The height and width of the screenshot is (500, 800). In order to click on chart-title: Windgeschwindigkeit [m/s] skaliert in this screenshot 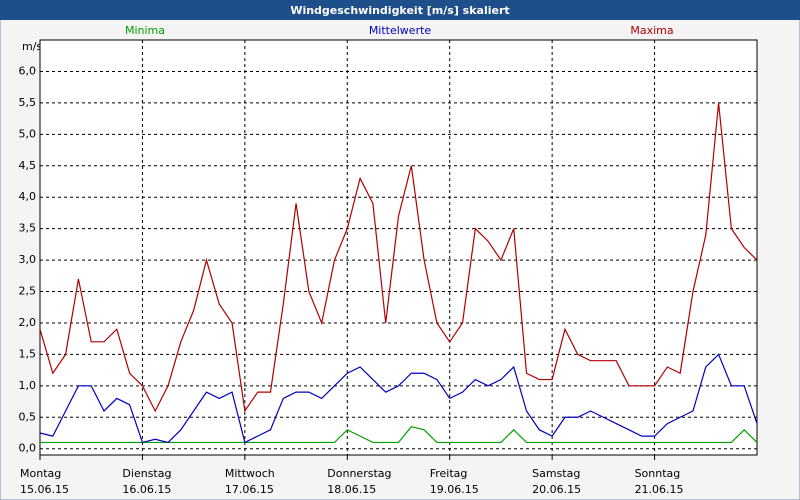, I will do `click(399, 10)`.